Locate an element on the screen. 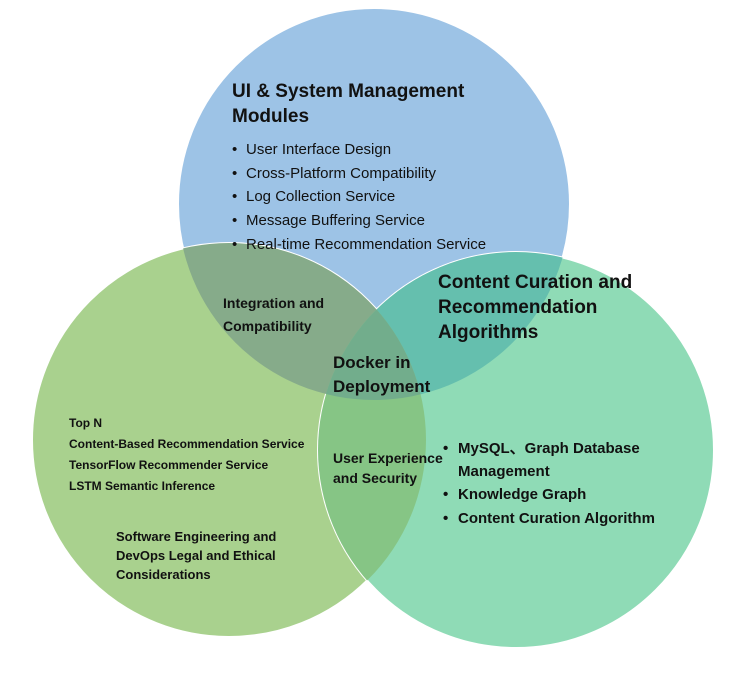 The width and height of the screenshot is (748, 694). overlap-top-left is located at coordinates (302, 321).